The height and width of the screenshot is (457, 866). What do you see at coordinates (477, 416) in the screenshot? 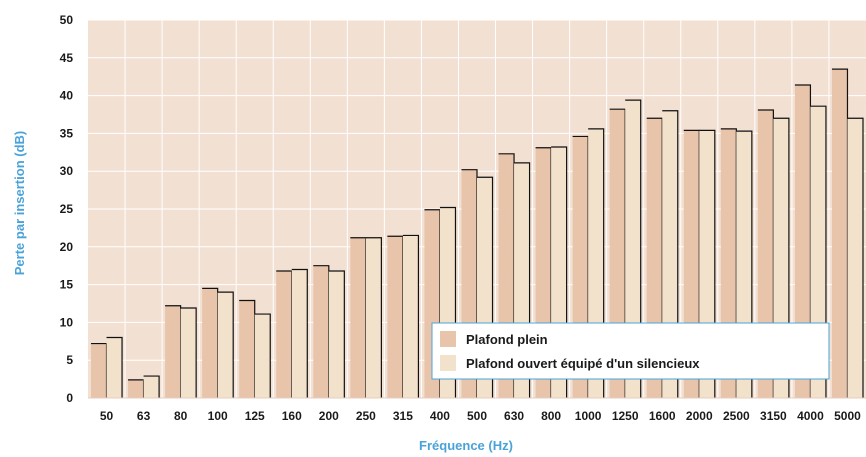
I see `x-tick-label: 500` at bounding box center [477, 416].